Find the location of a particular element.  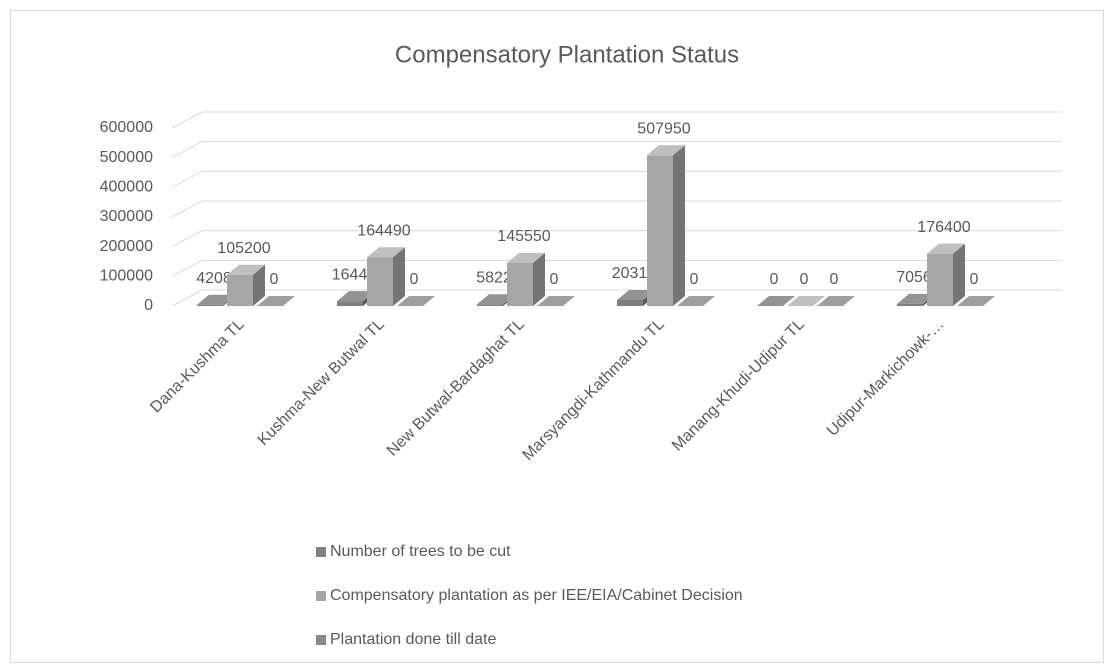

data-label: 145550 is located at coordinates (523, 236).